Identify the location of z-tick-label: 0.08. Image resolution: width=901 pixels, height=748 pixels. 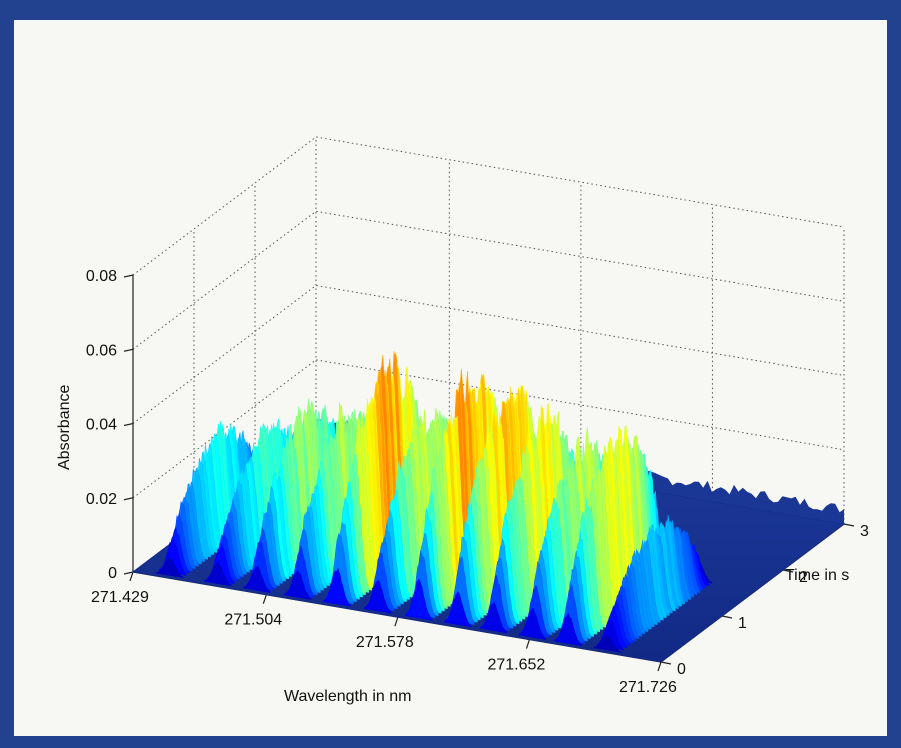
(101, 276).